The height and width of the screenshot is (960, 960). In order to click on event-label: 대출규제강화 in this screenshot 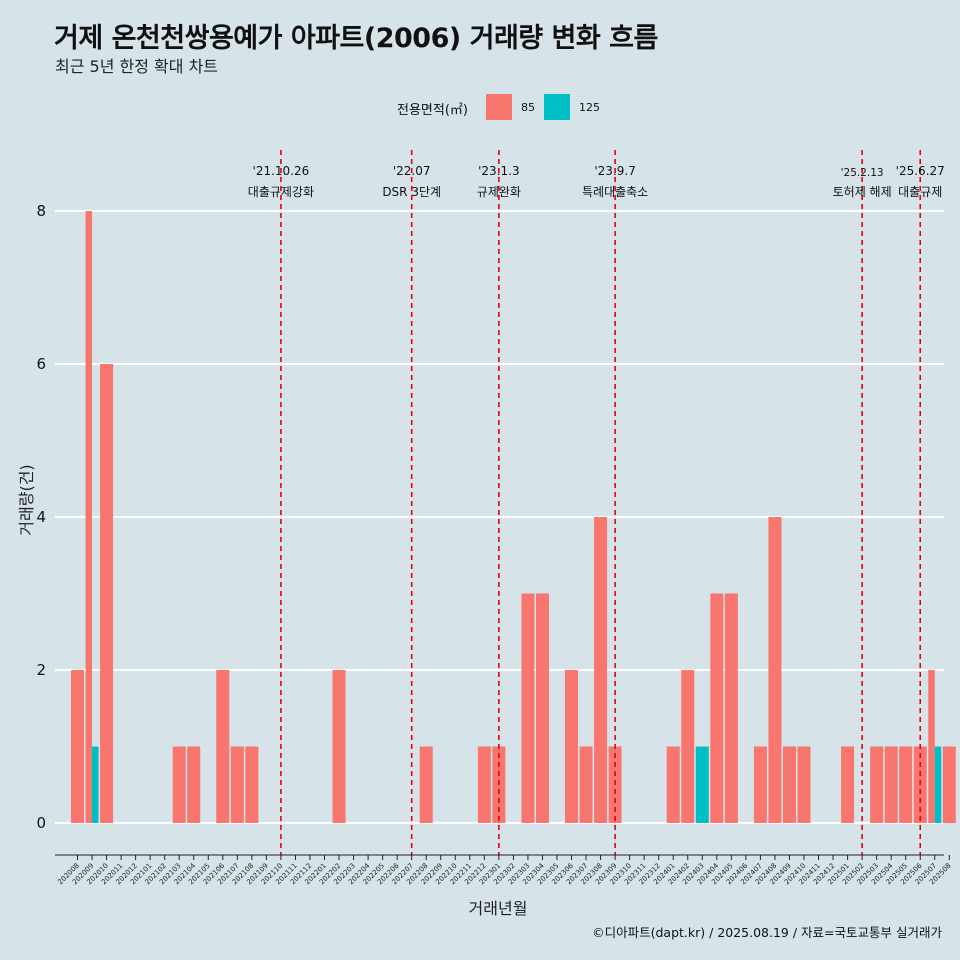, I will do `click(281, 192)`.